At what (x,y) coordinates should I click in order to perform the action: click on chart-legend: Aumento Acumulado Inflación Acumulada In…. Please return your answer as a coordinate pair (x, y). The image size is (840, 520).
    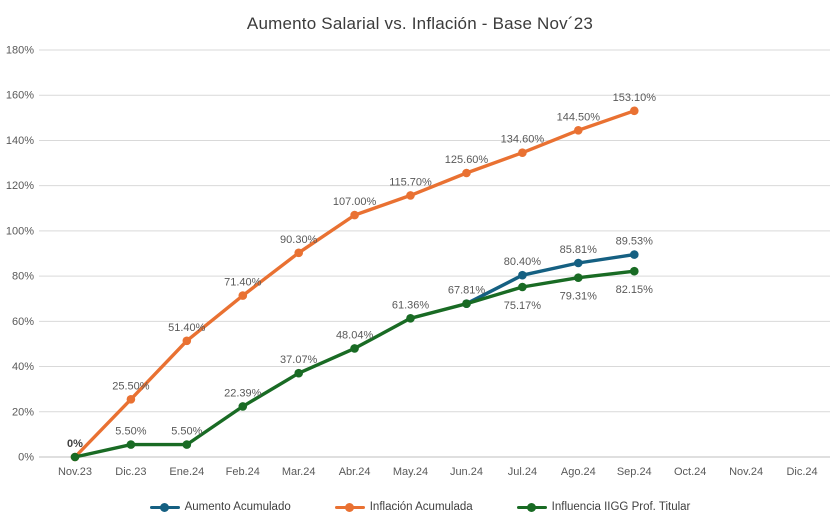
    Looking at the image, I should click on (420, 507).